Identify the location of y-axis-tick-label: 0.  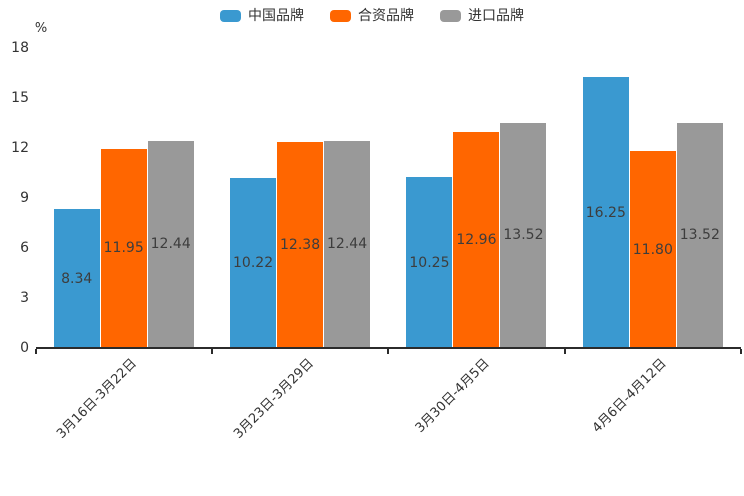
(24, 348).